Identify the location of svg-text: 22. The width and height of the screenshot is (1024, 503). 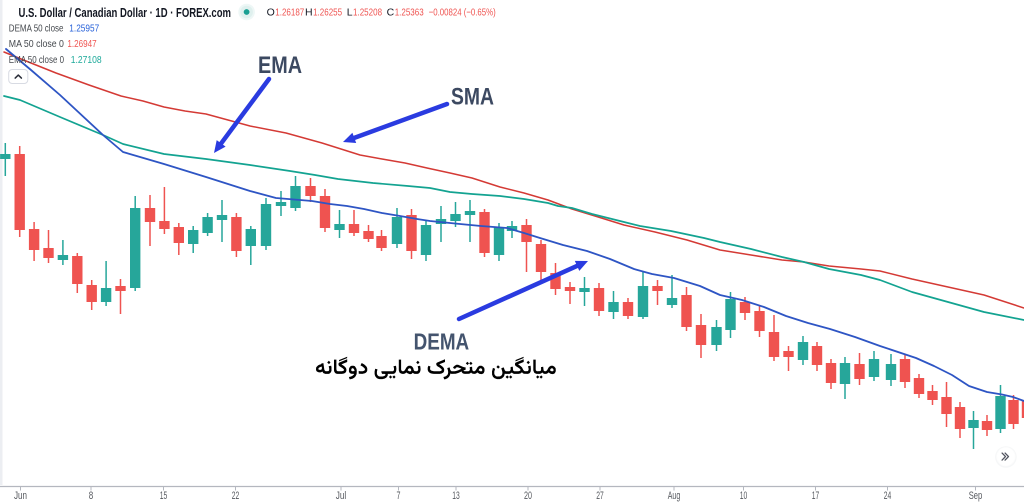
(236, 496).